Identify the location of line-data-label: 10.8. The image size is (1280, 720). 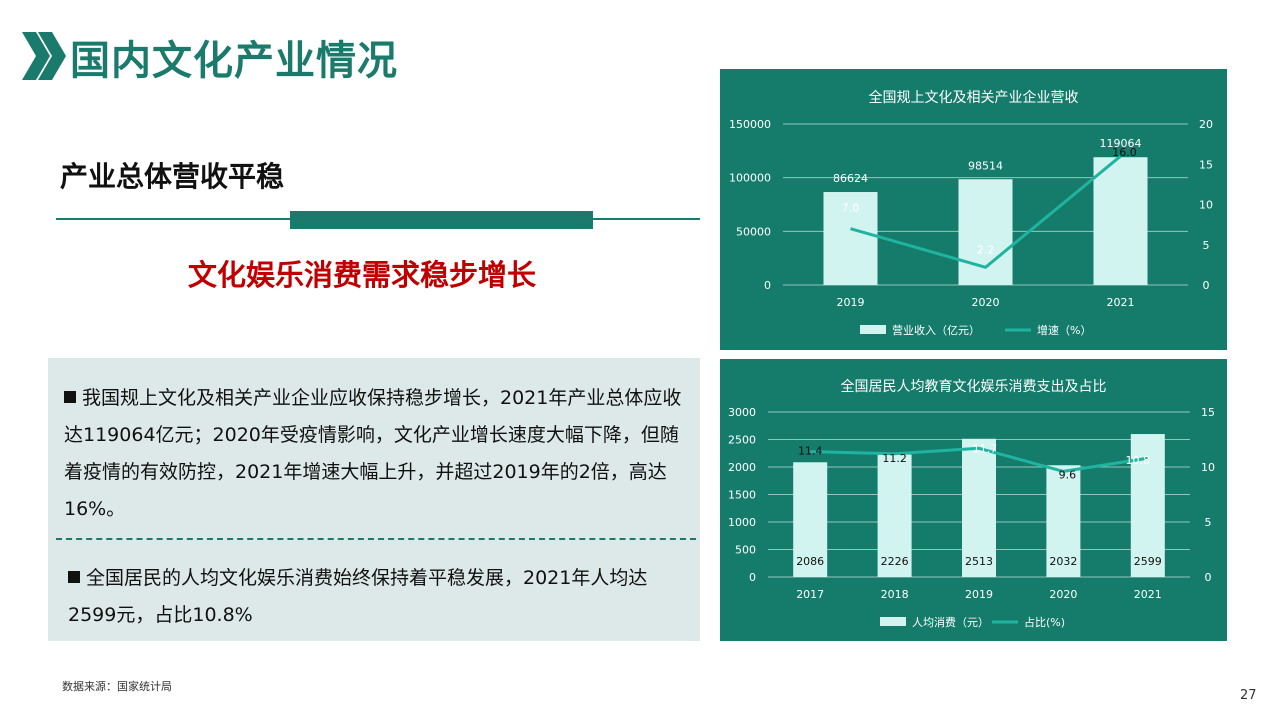
(1138, 460).